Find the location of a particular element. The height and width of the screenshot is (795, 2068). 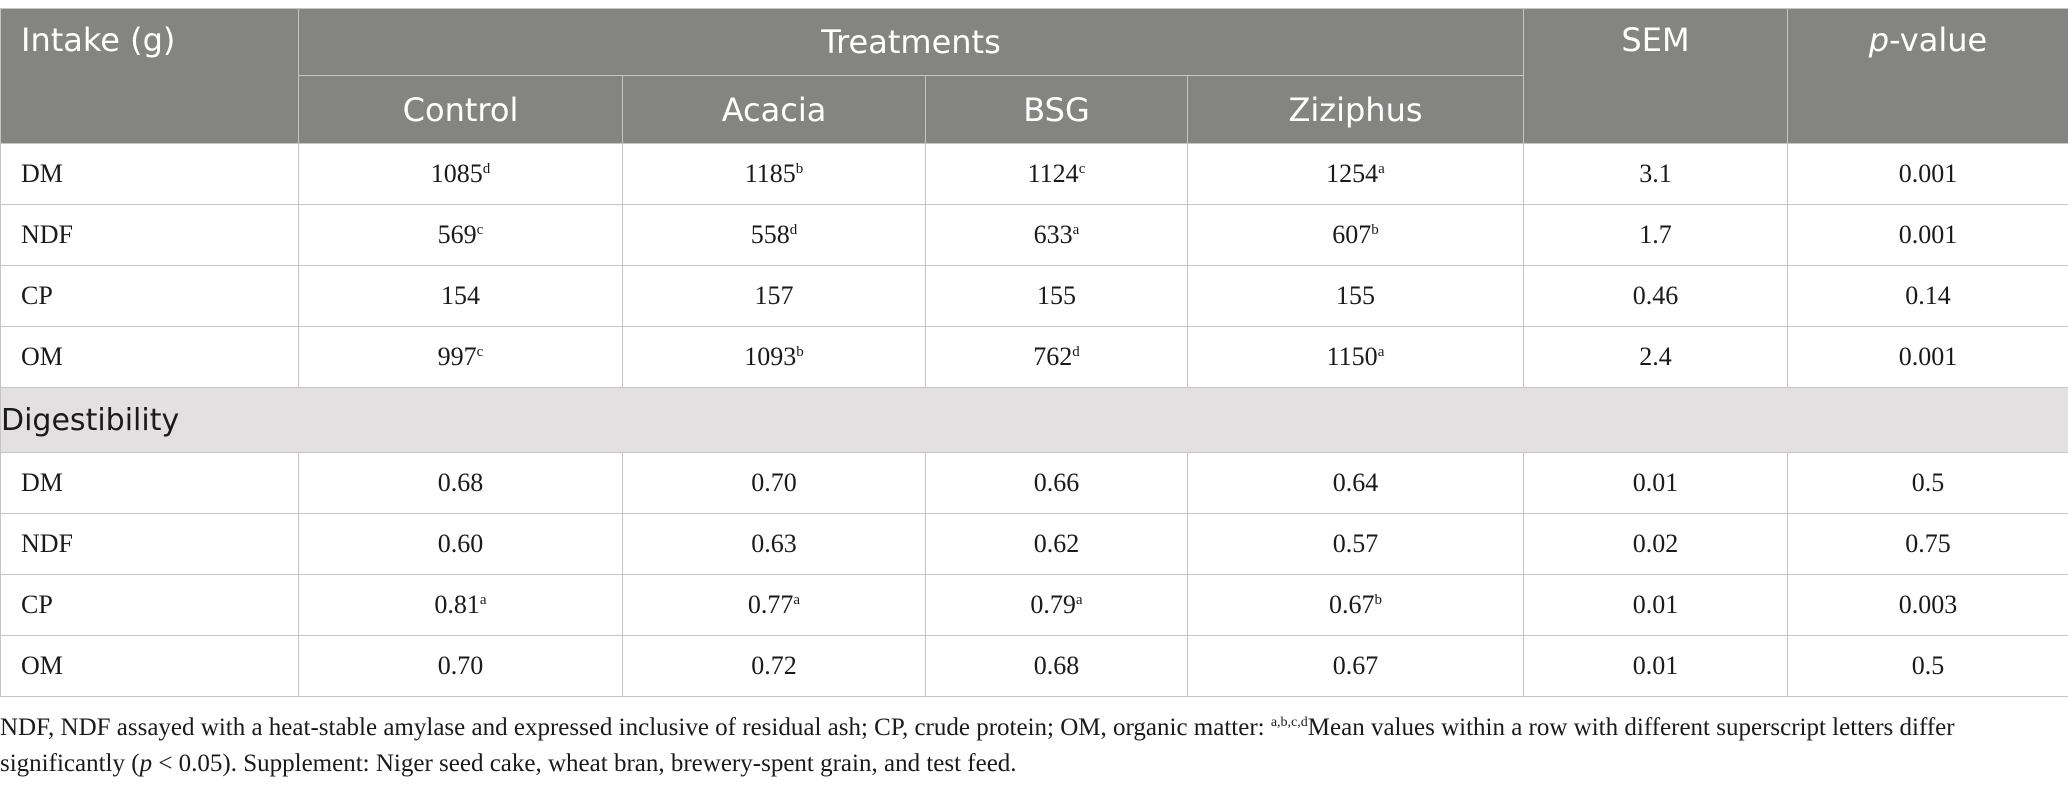

cell-value: 1124 is located at coordinates (1053, 173).